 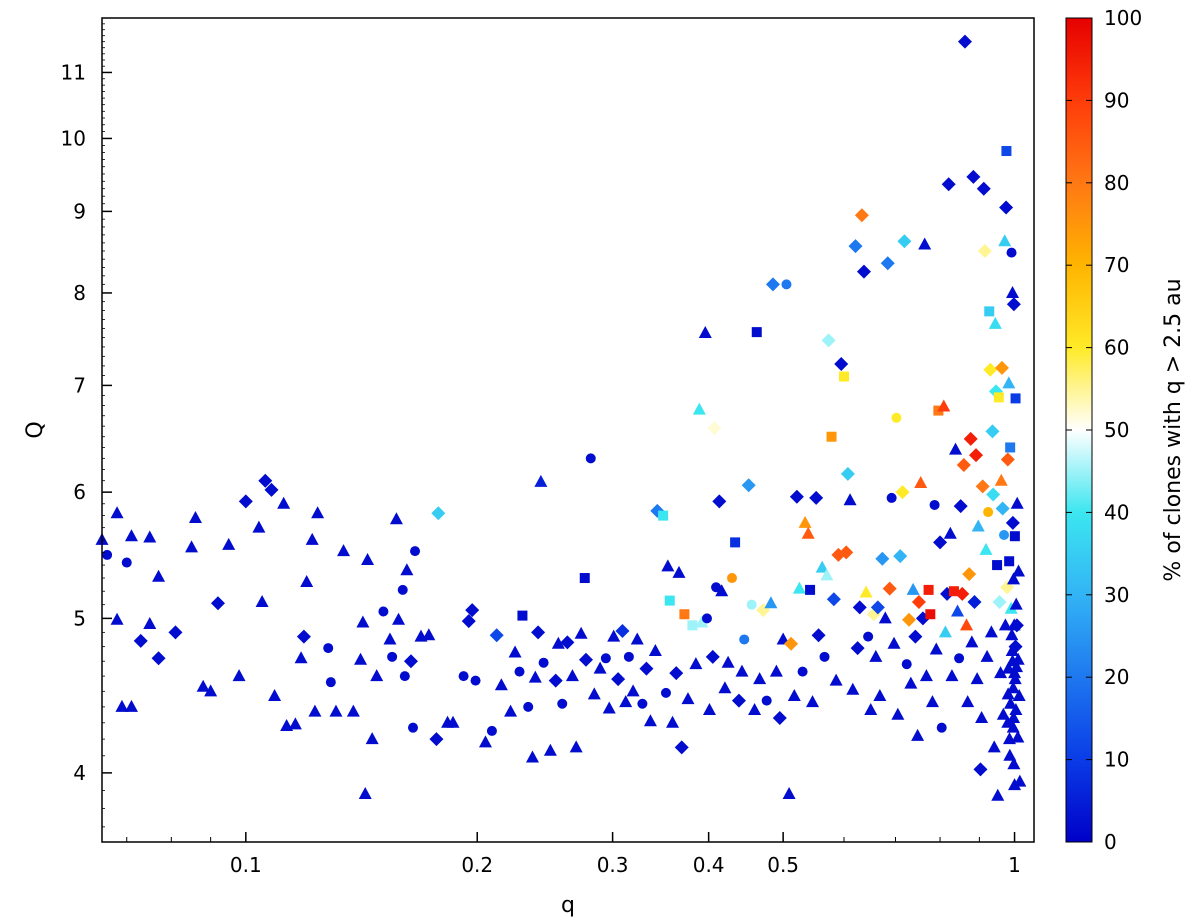 What do you see at coordinates (1123, 18) in the screenshot?
I see `colorbar-tick-label: 100` at bounding box center [1123, 18].